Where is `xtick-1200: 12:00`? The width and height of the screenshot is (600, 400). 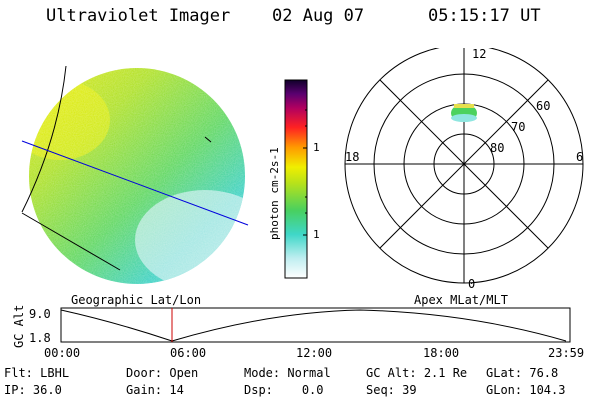 xtick-1200: 12:00 is located at coordinates (314, 353).